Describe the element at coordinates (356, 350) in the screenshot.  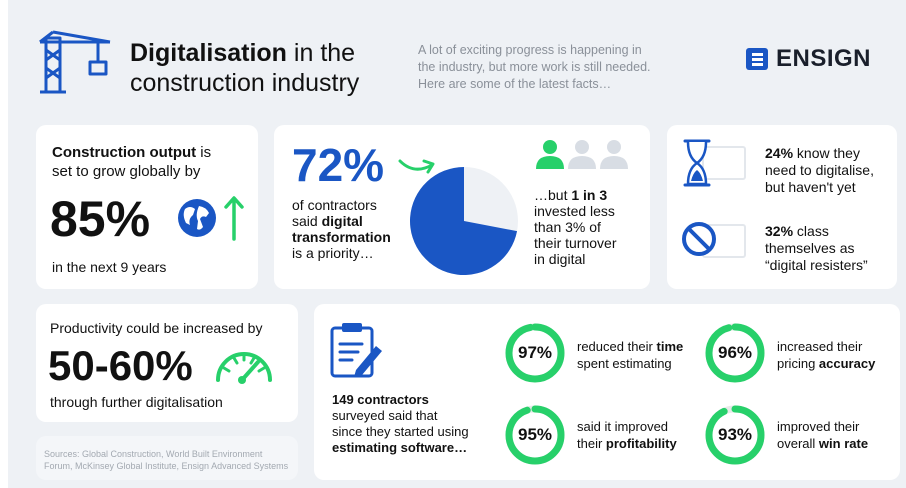
I see `clipboard-icon` at that location.